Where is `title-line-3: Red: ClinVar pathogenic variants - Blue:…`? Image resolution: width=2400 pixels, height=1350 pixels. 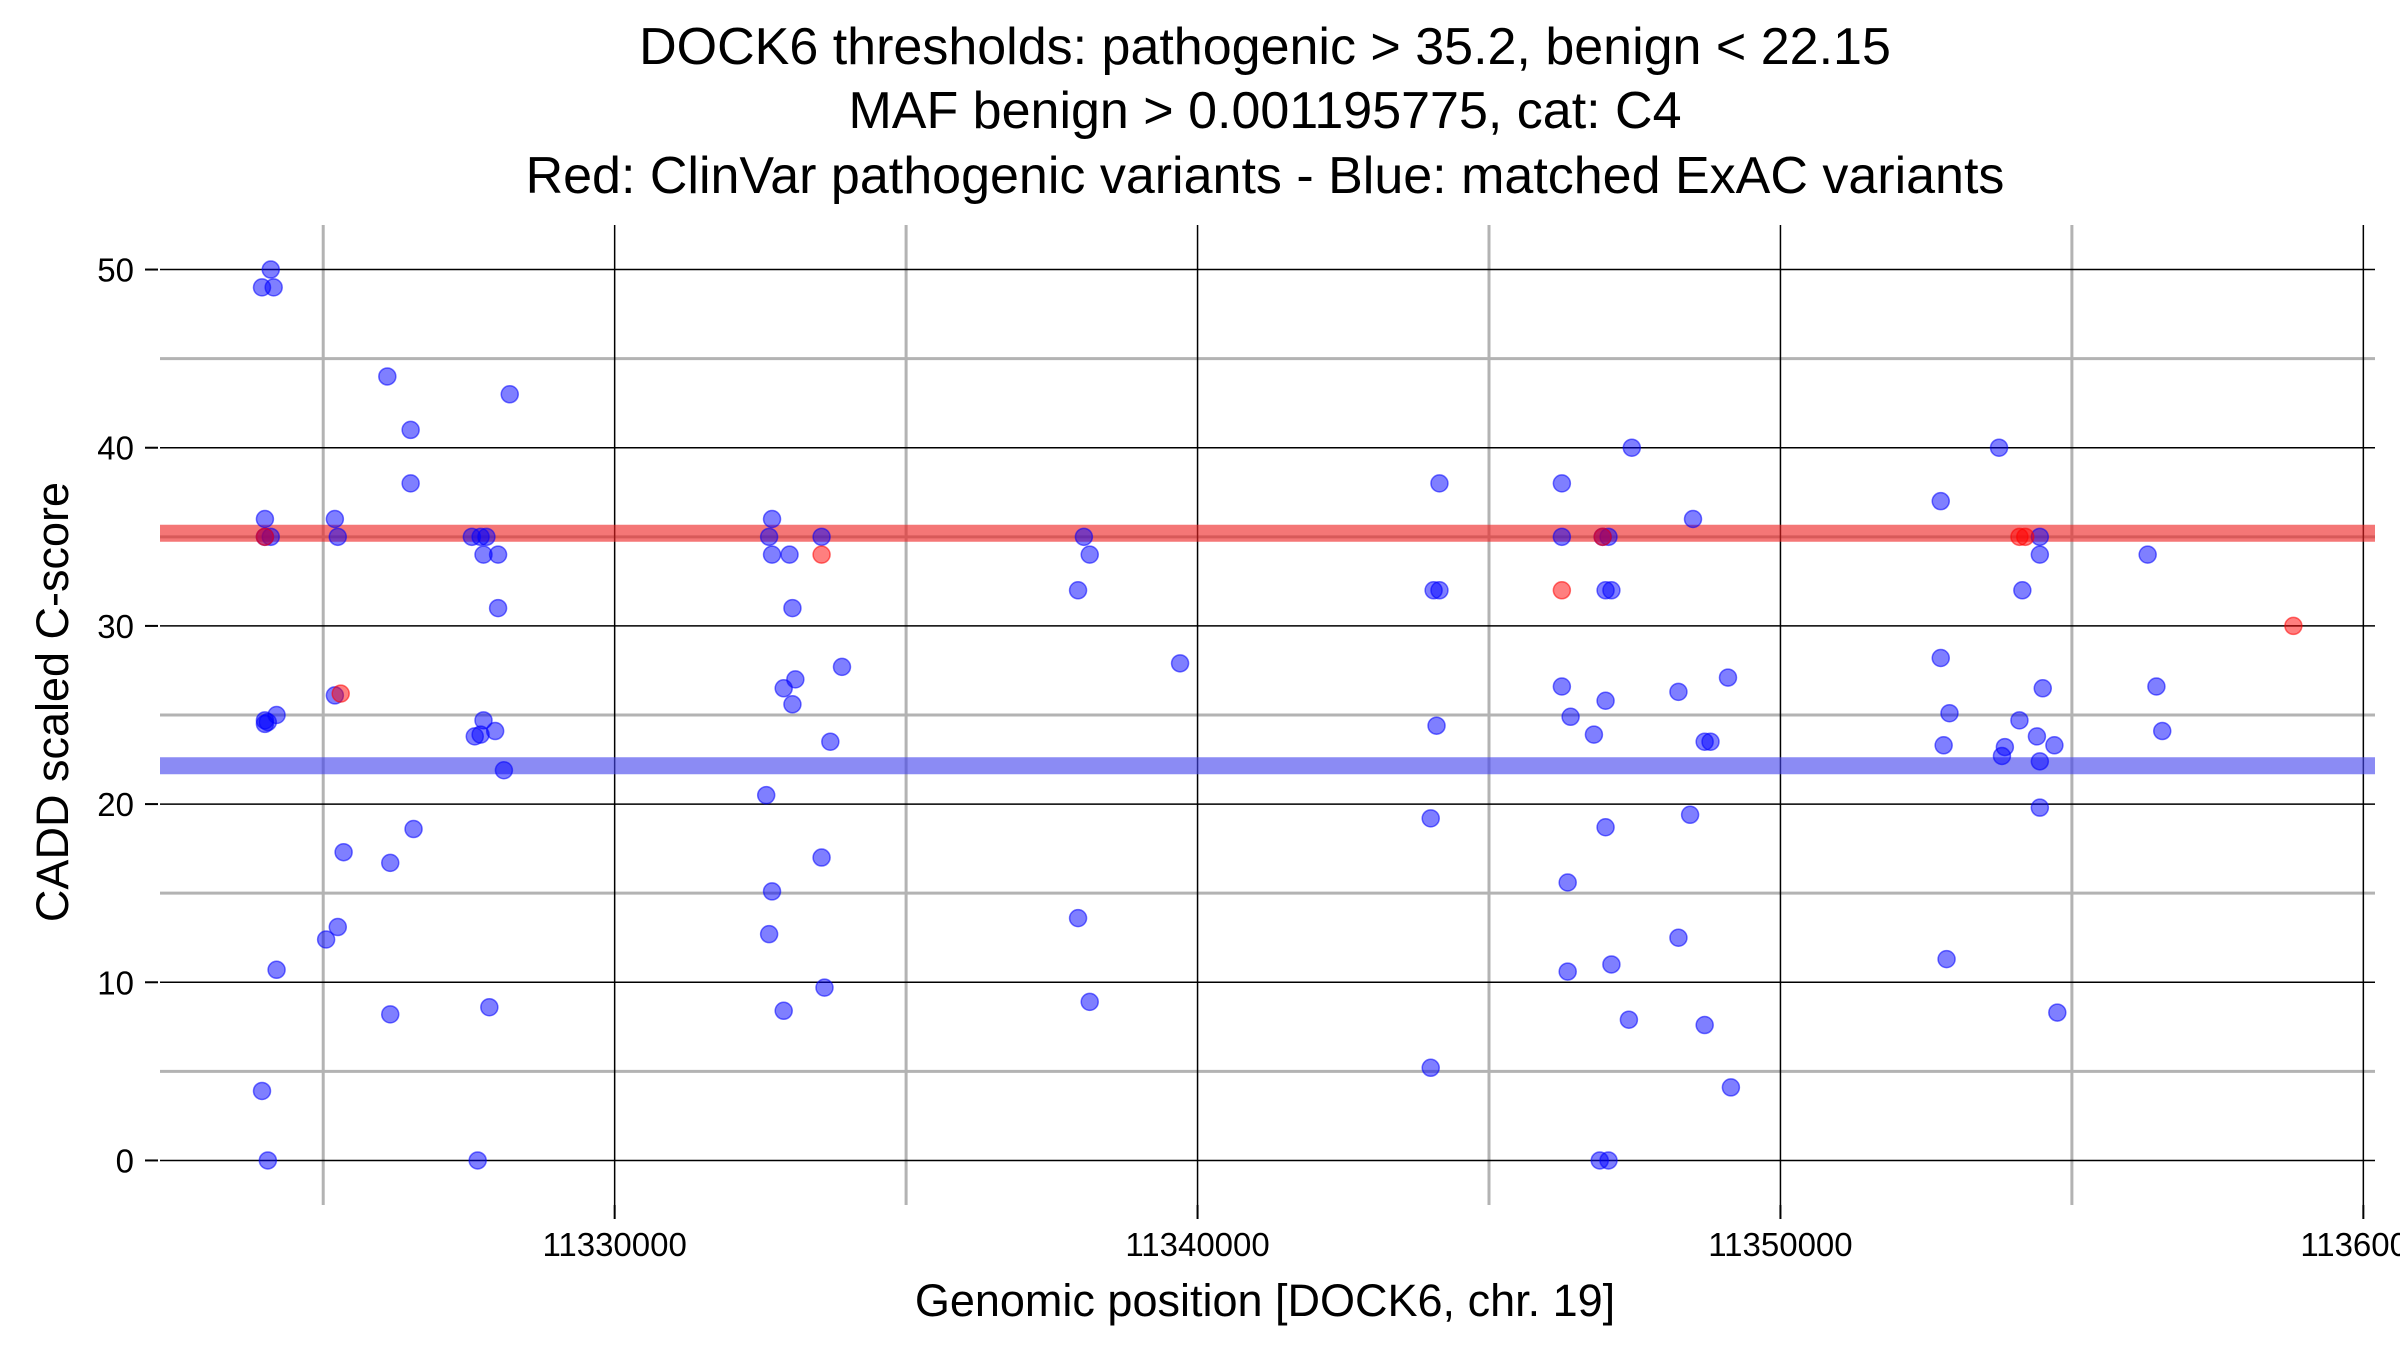 title-line-3: Red: ClinVar pathogenic variants - Blue:… is located at coordinates (1265, 176).